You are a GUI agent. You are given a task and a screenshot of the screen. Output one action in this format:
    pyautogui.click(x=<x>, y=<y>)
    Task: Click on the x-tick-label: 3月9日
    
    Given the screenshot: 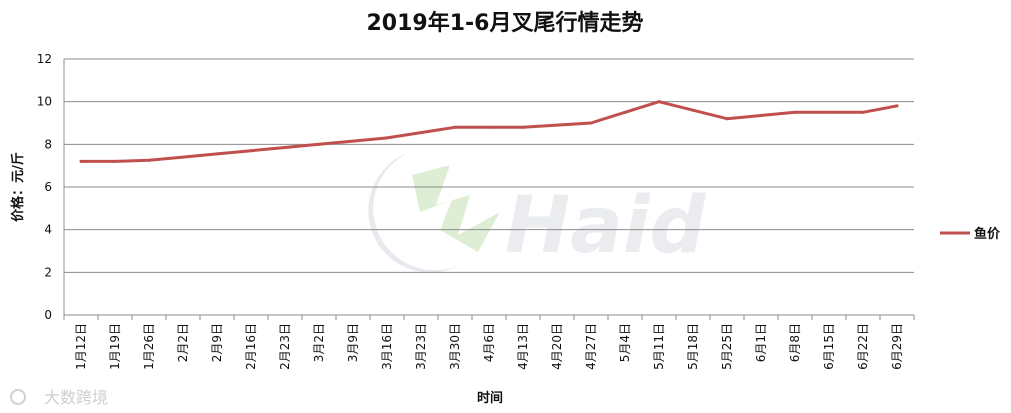 What is the action you would take?
    pyautogui.click(x=353, y=342)
    